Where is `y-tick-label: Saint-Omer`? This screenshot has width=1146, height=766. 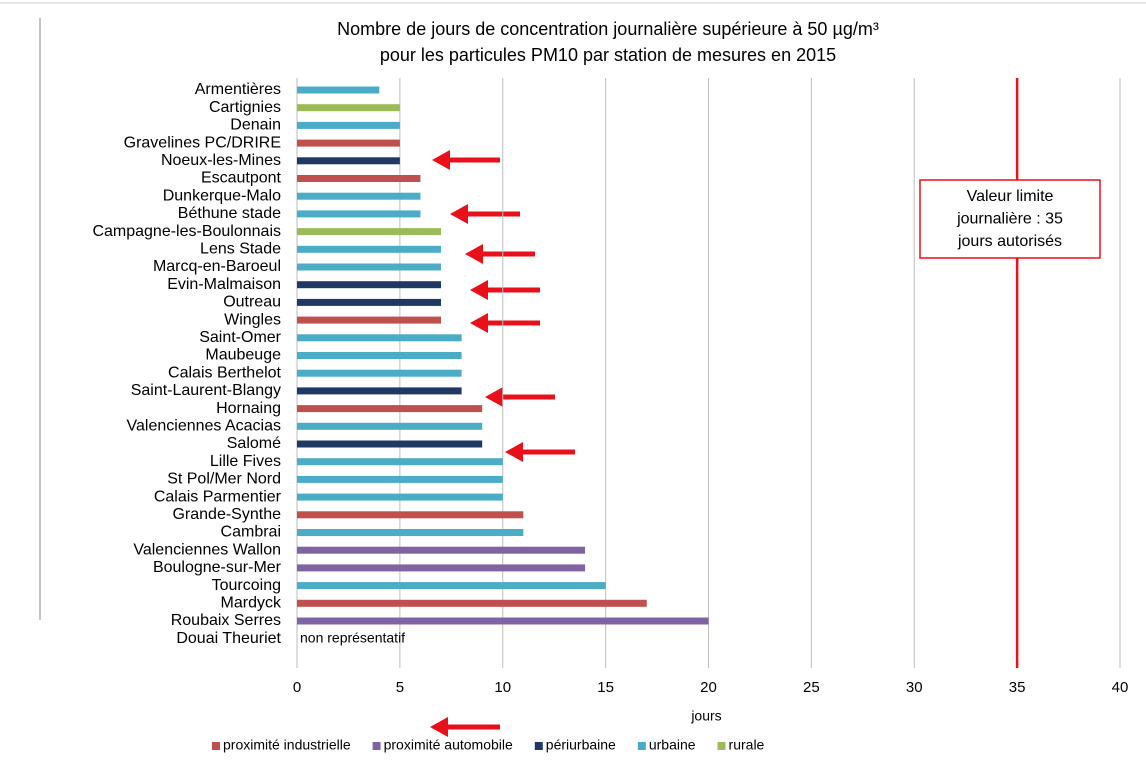
y-tick-label: Saint-Omer is located at coordinates (240, 337).